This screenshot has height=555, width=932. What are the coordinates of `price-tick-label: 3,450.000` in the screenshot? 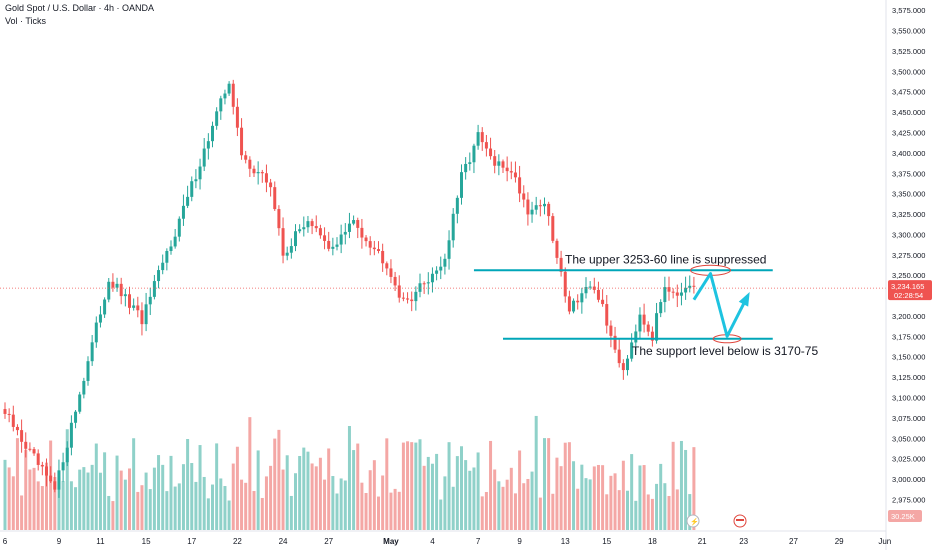 It's located at (908, 112).